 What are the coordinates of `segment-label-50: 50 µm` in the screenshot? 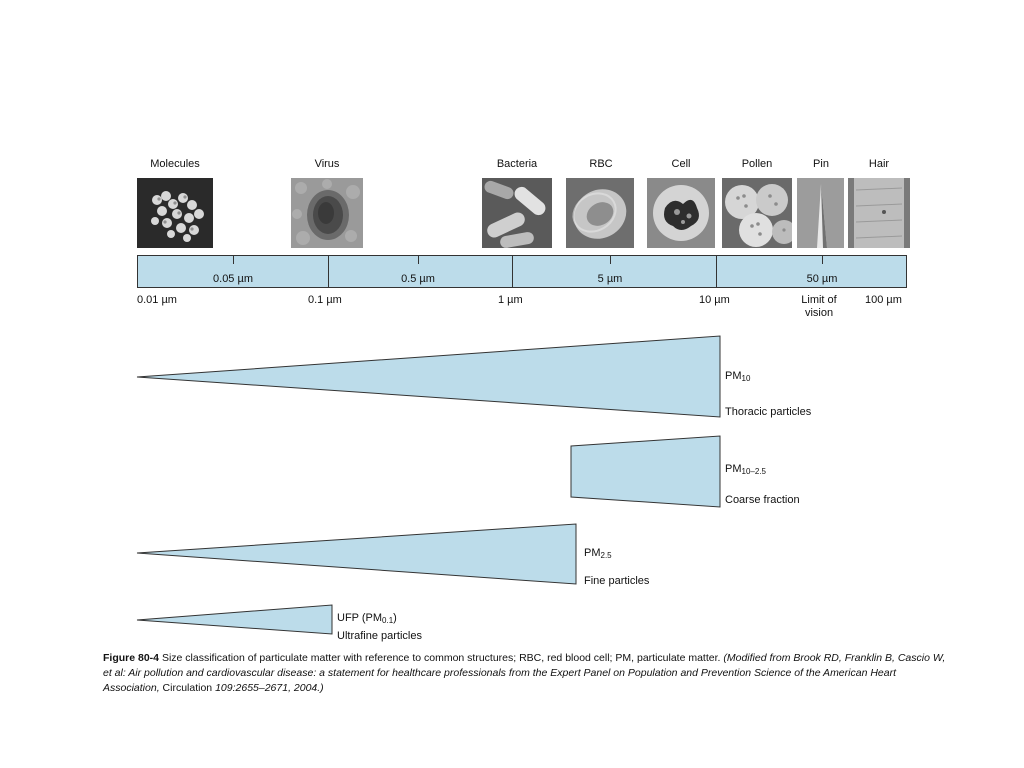 It's located at (822, 279).